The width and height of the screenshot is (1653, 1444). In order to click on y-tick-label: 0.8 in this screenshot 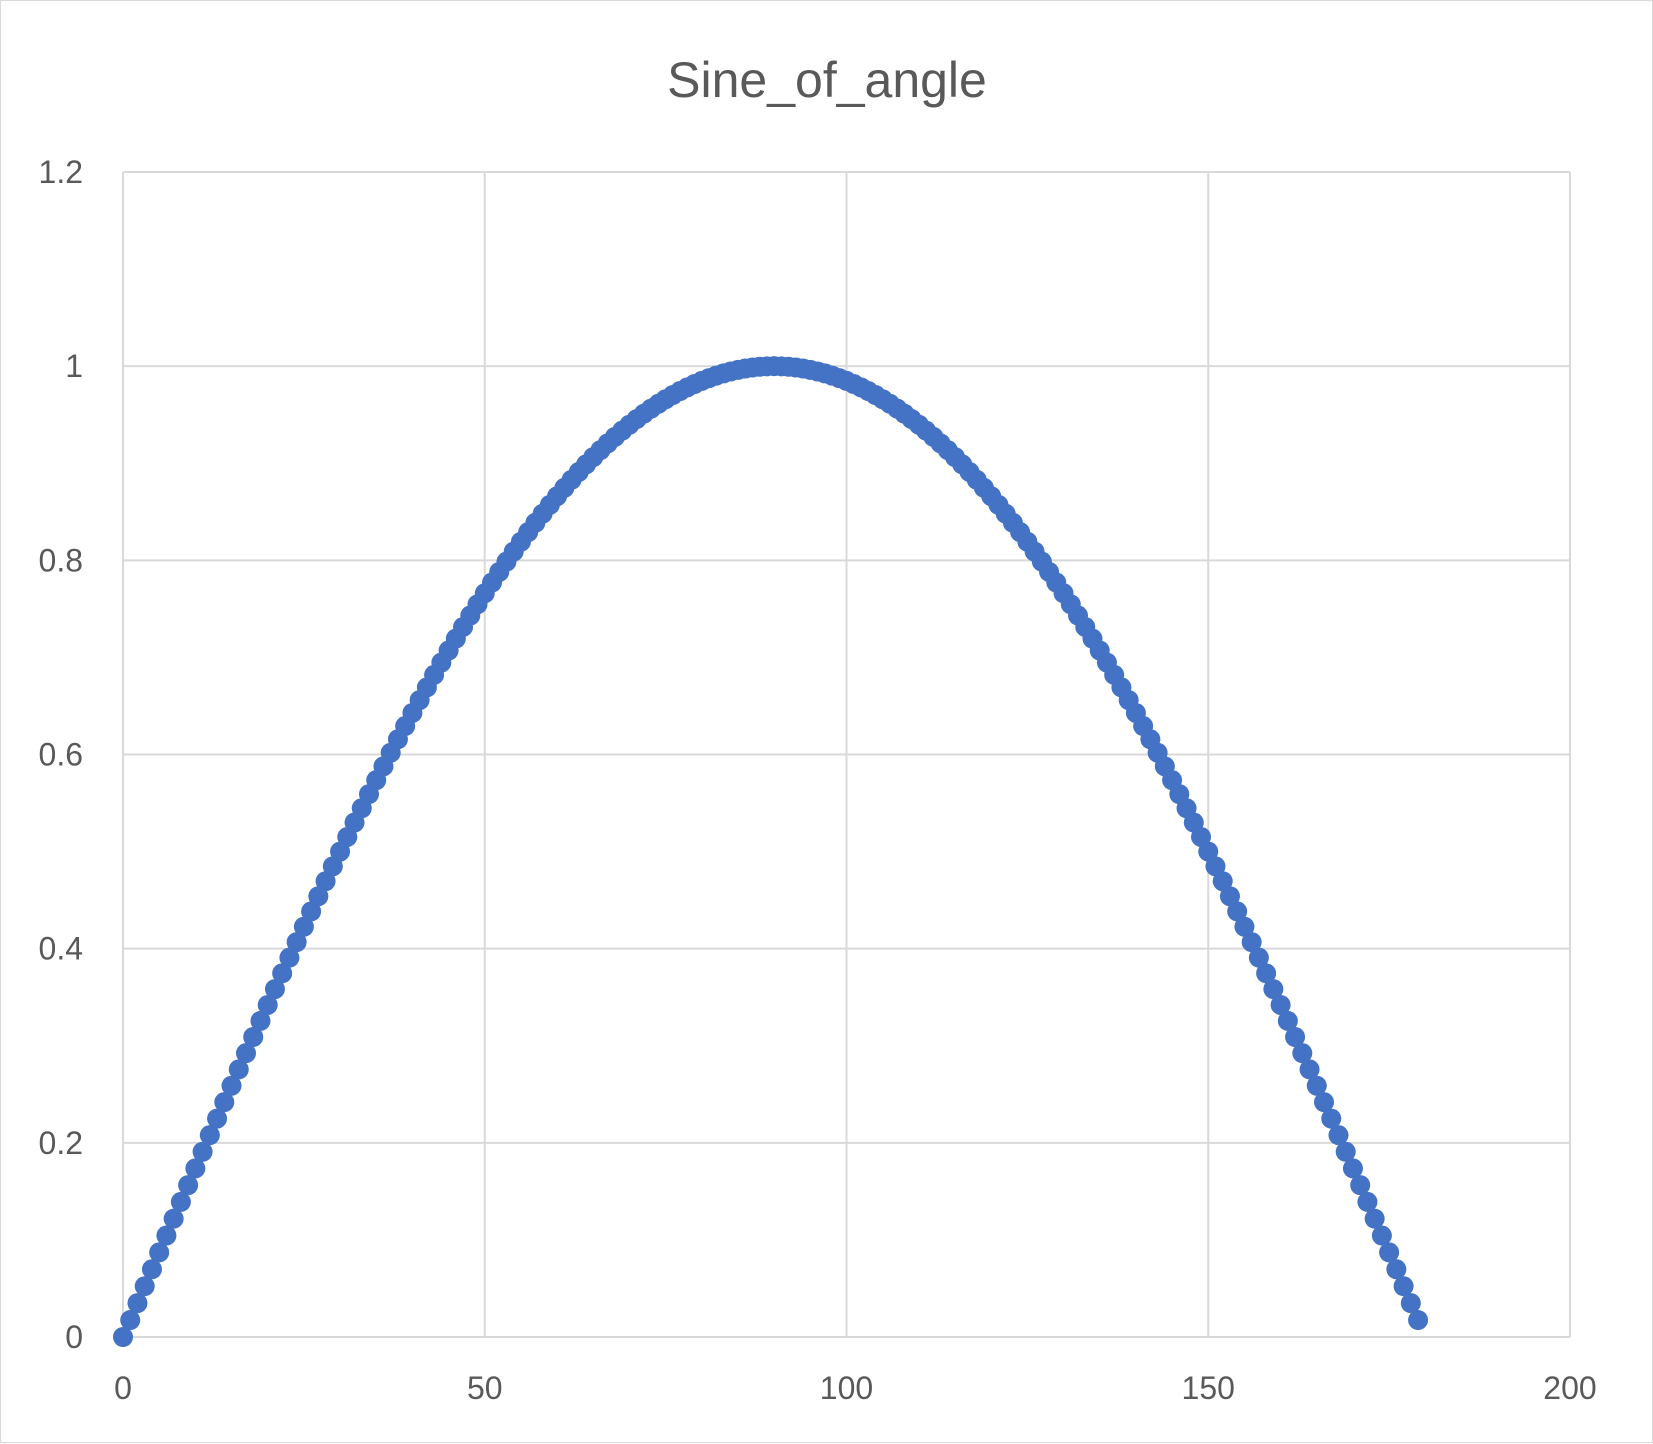, I will do `click(61, 560)`.